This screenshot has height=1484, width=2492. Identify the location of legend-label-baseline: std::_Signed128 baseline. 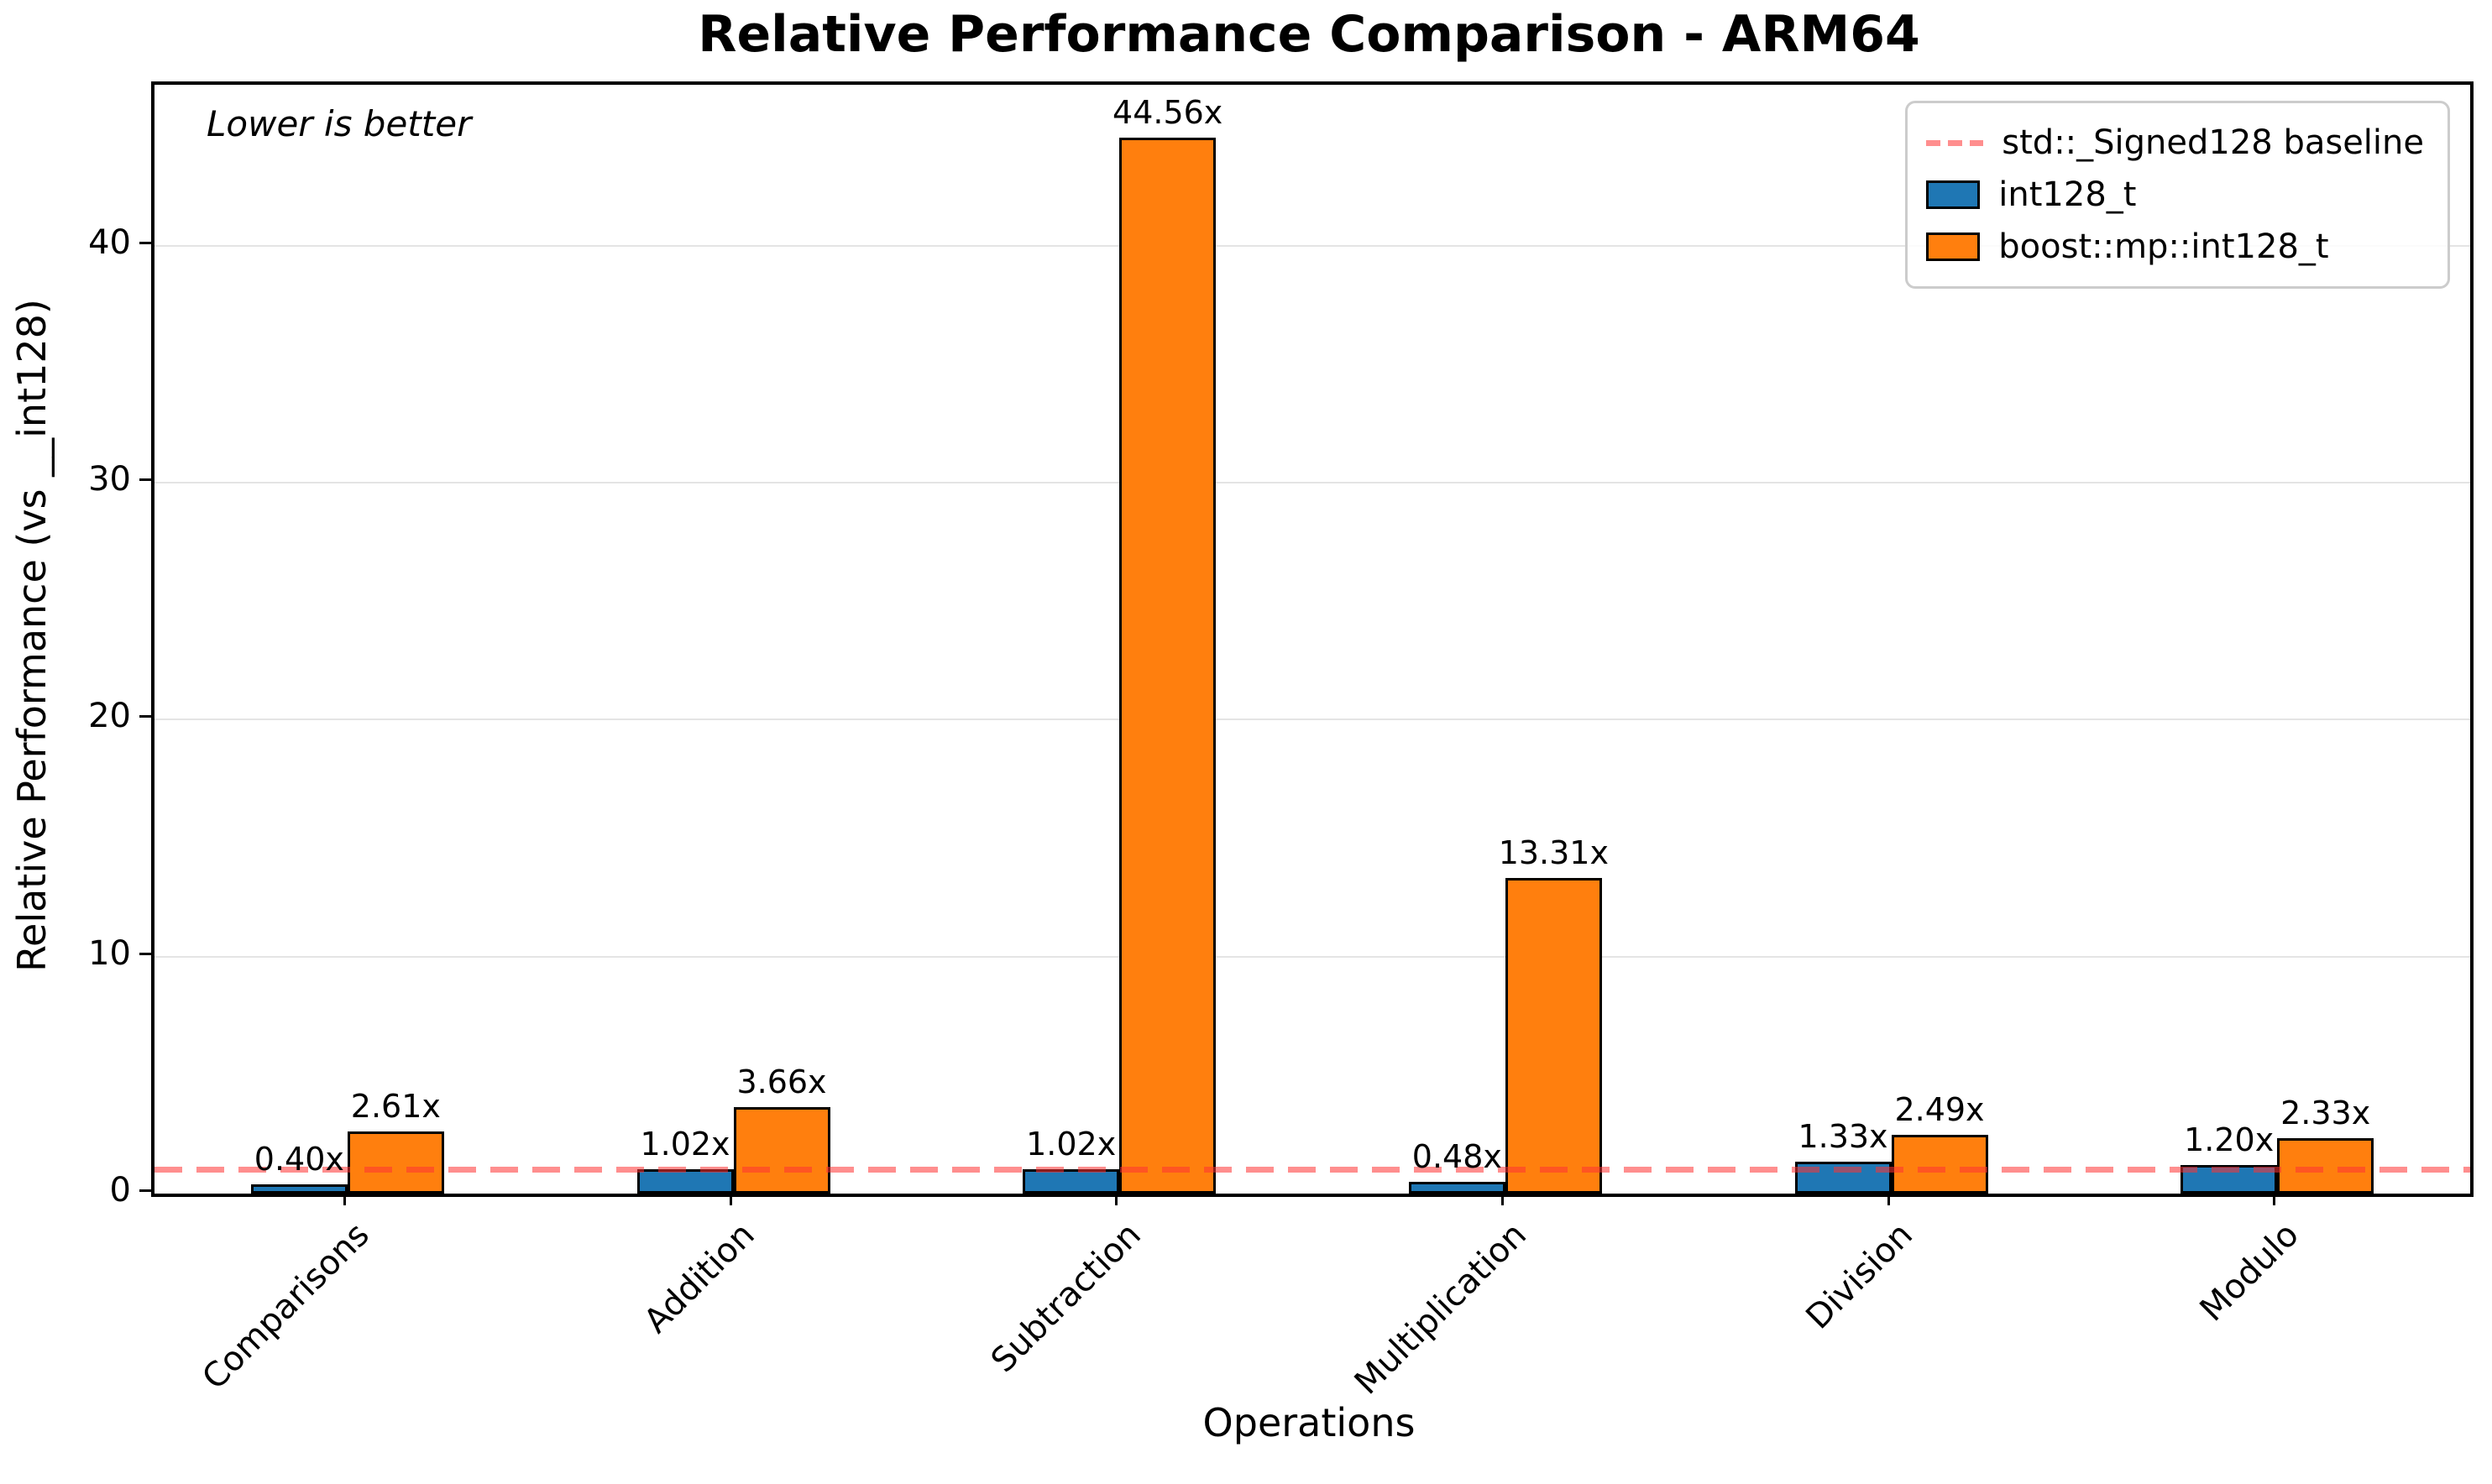
(2213, 142).